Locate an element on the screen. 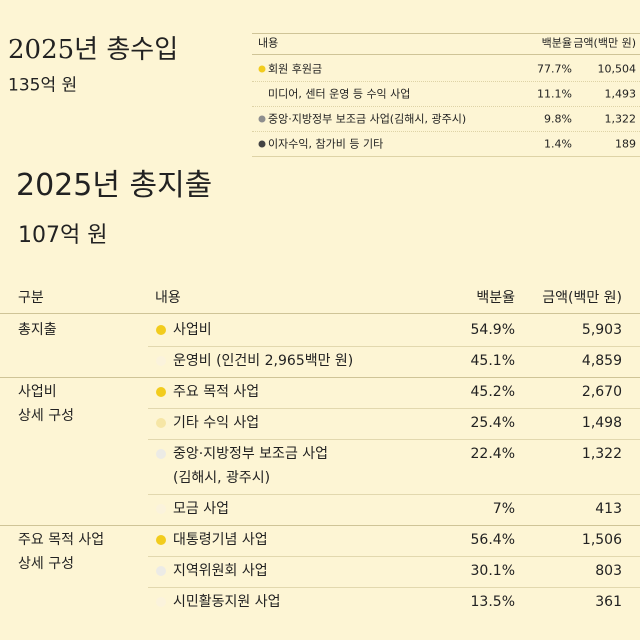  percent-cell: 56.4% is located at coordinates (492, 540).